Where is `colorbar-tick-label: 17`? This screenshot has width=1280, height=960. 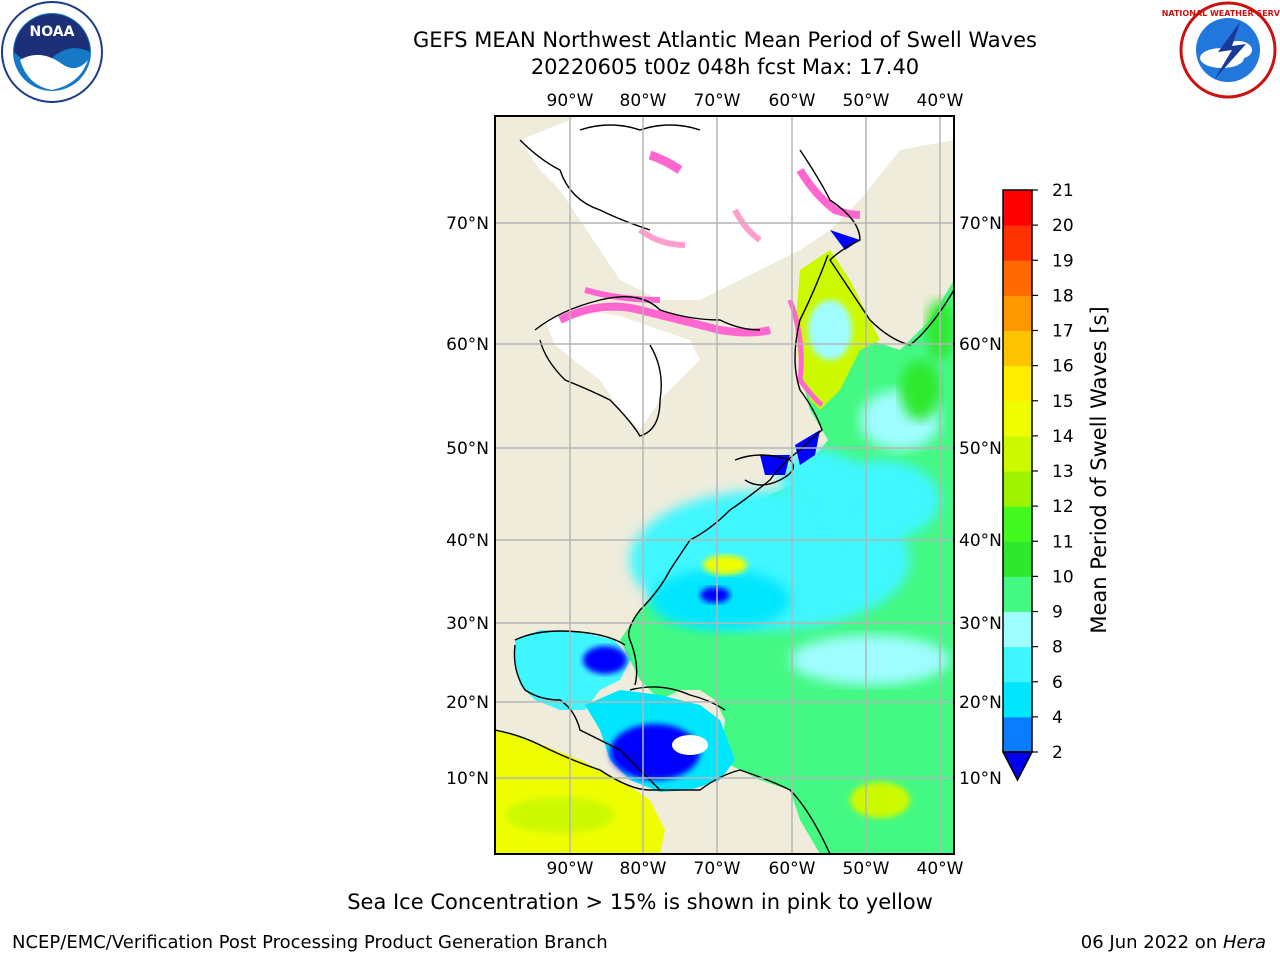 colorbar-tick-label: 17 is located at coordinates (1063, 332).